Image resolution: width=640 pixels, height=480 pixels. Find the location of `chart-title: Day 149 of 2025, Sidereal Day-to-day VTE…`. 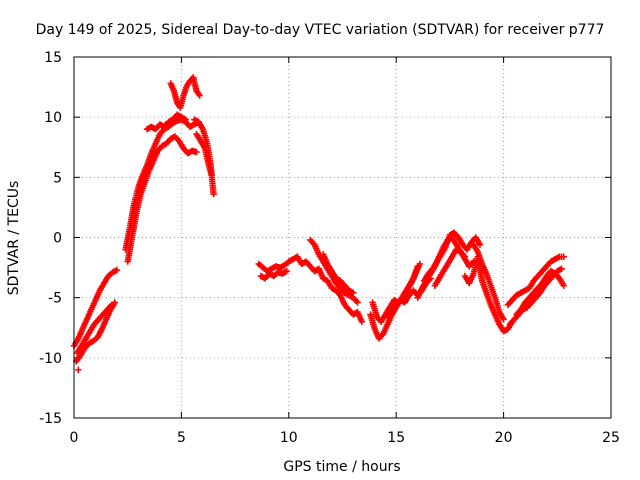

chart-title: Day 149 of 2025, Sidereal Day-to-day VTE… is located at coordinates (320, 30).